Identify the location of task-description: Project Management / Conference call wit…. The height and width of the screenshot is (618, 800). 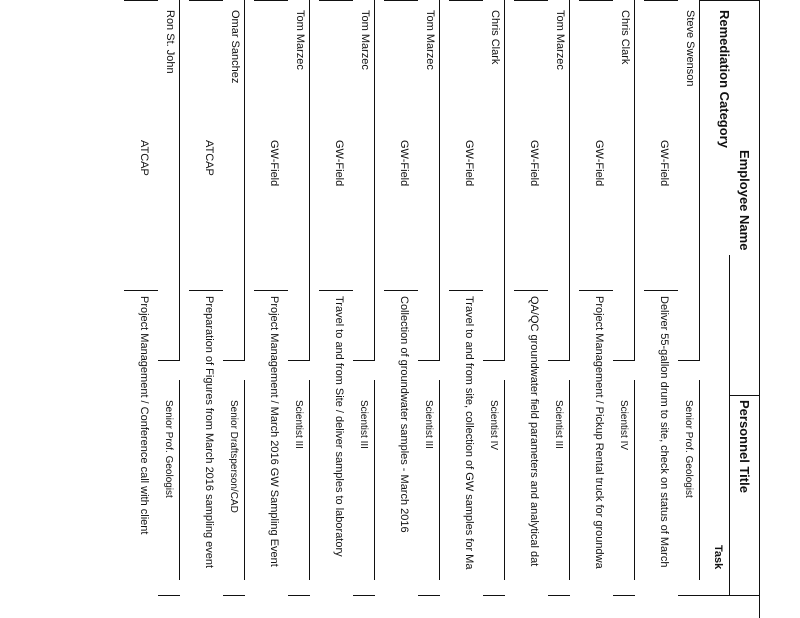
(144, 415).